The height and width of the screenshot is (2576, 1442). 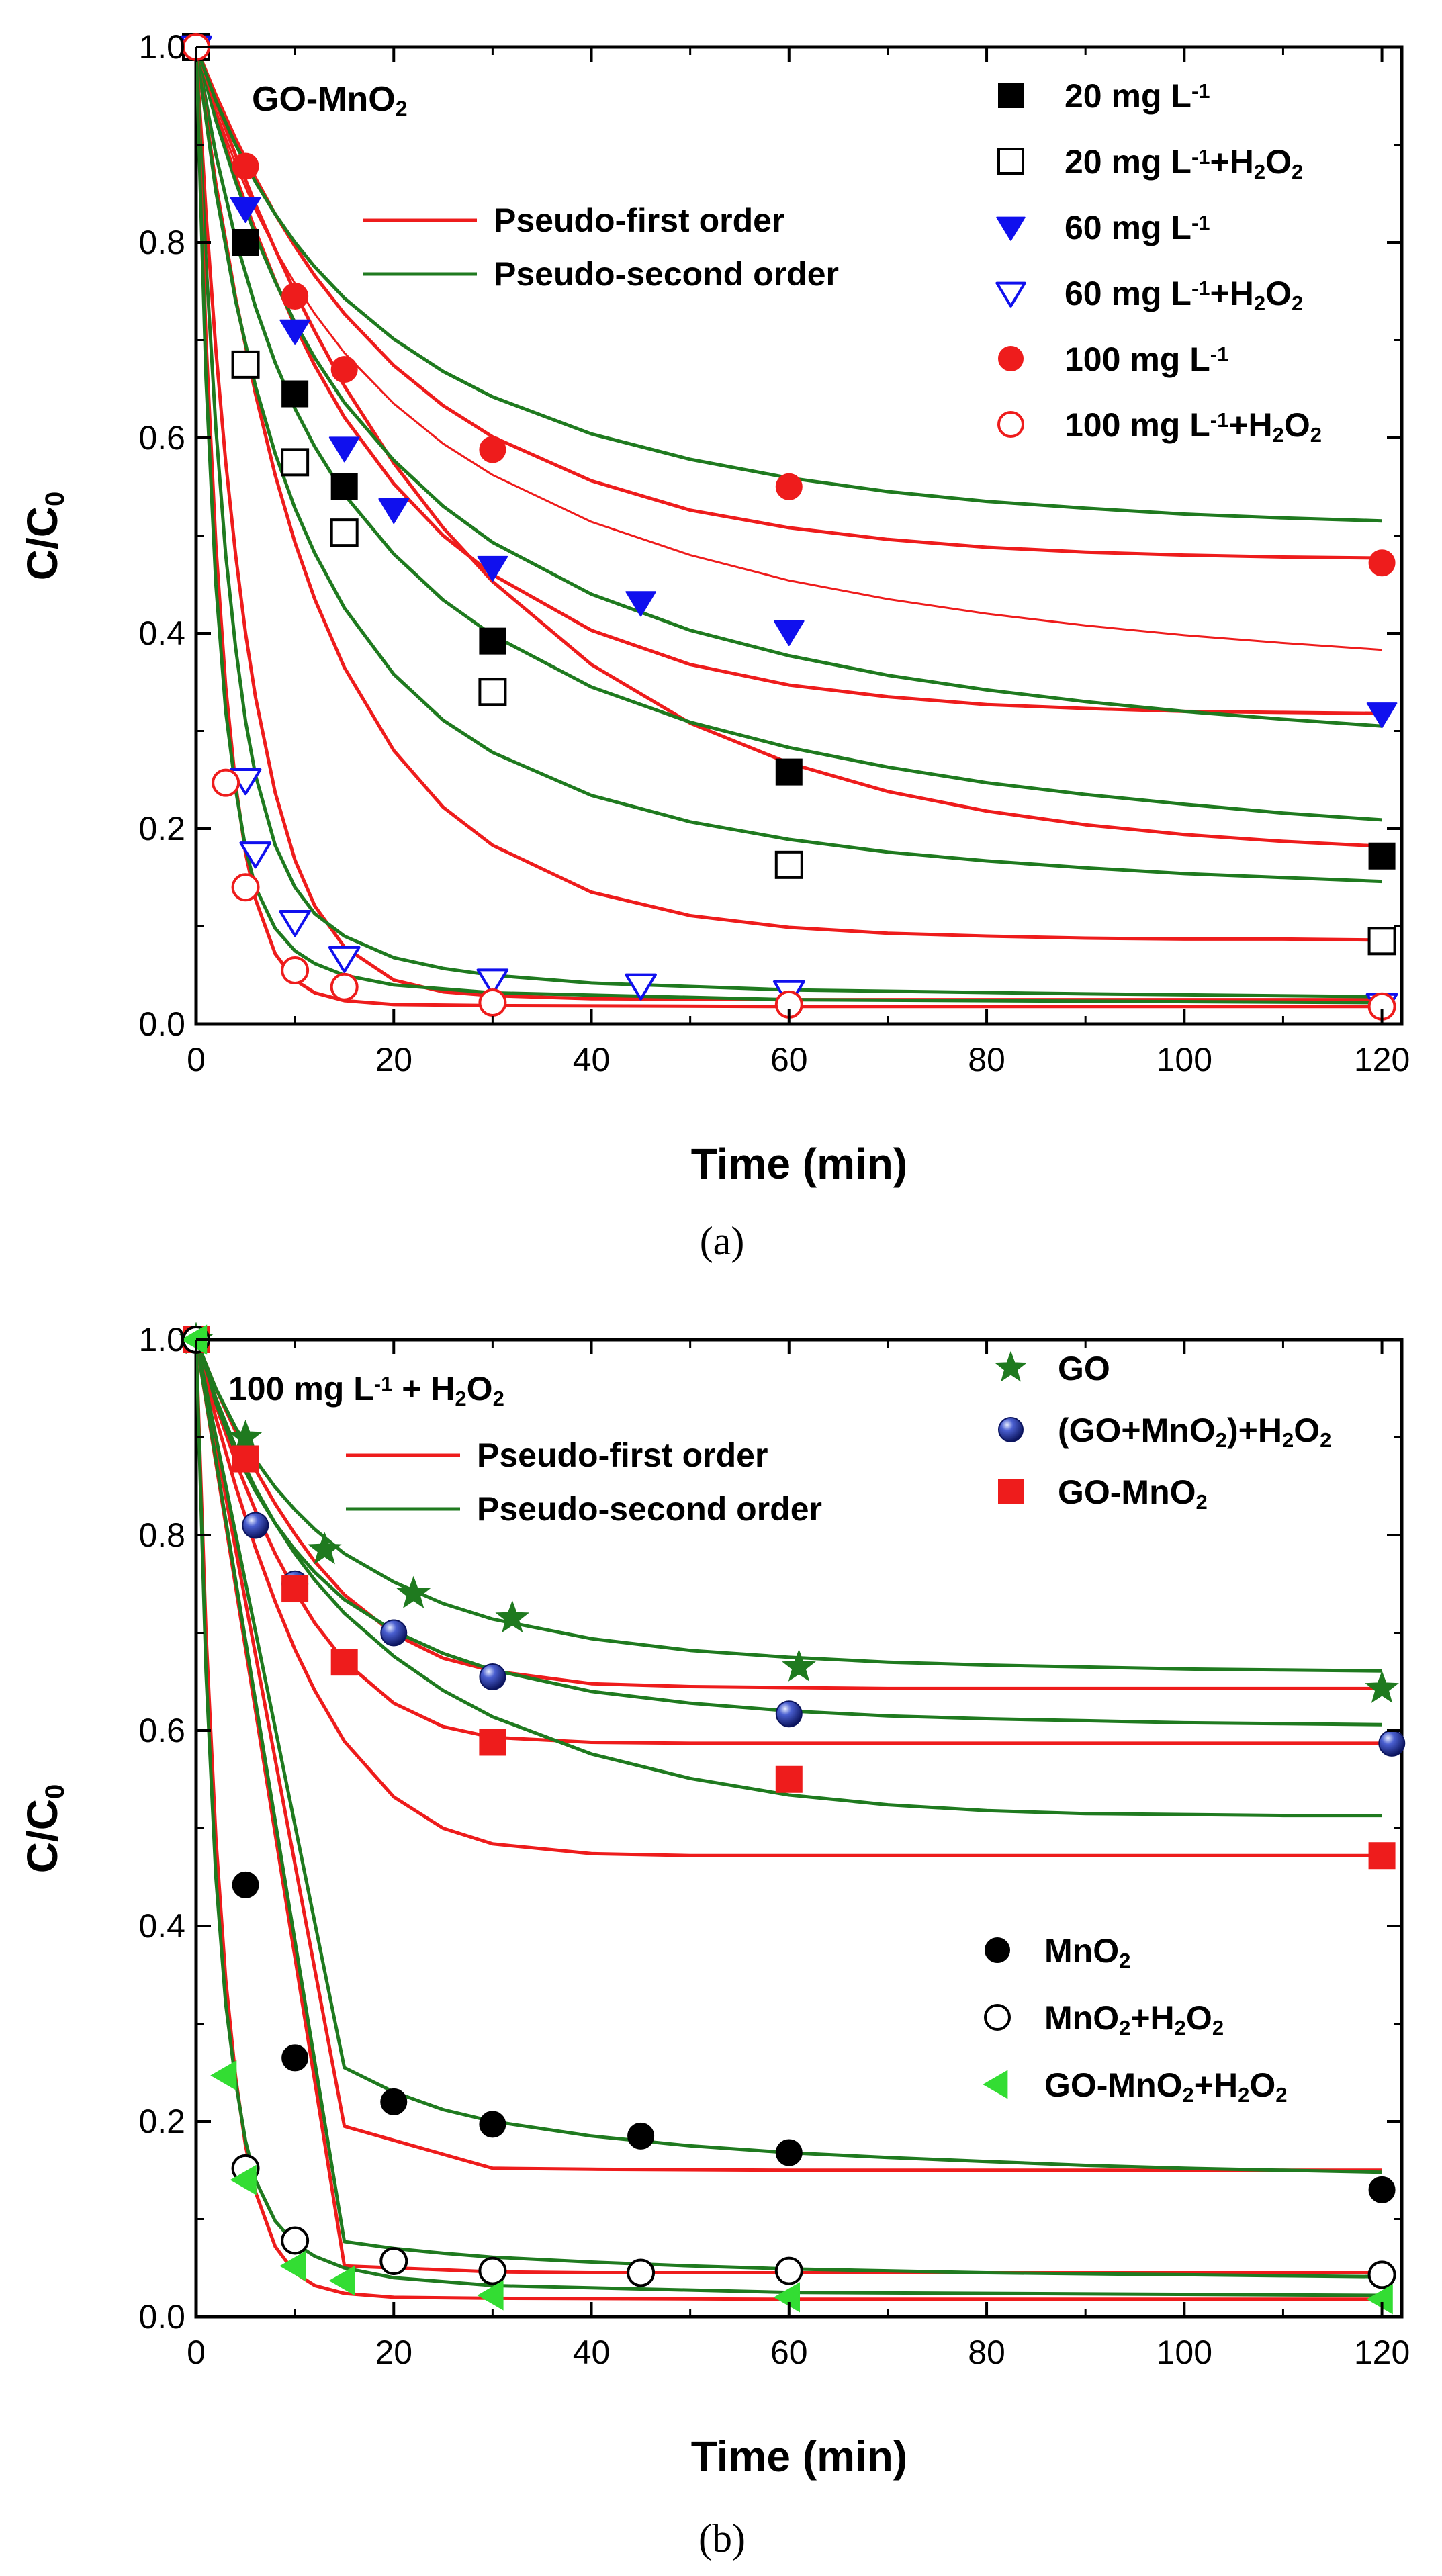 What do you see at coordinates (1194, 1432) in the screenshot?
I see `legend-label: (GO+MnO2)+H2O2` at bounding box center [1194, 1432].